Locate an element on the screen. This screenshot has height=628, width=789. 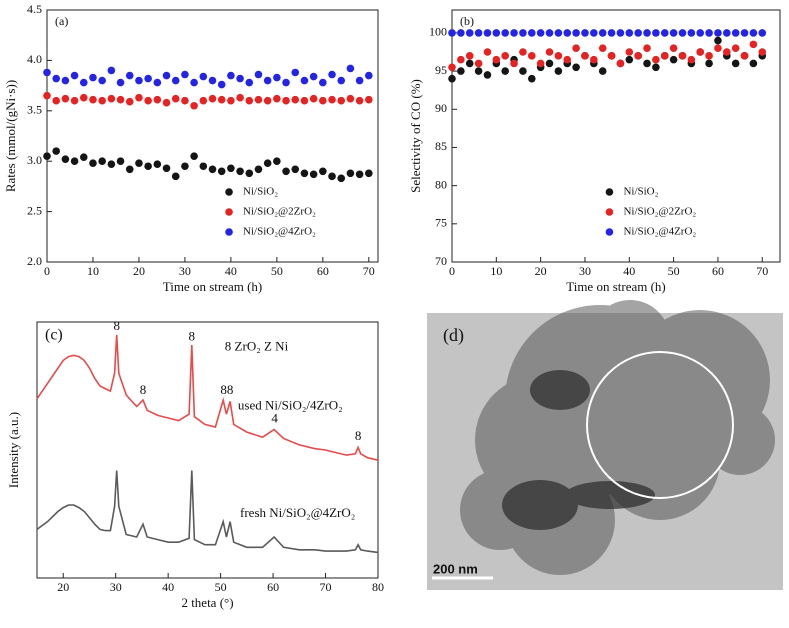
x-tick-label: 40 is located at coordinates (231, 271).